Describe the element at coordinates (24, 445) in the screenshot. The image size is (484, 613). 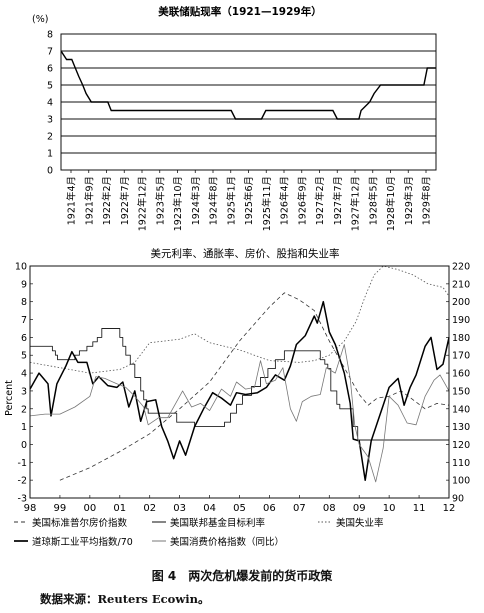
I see `left-tick-label: 0` at that location.